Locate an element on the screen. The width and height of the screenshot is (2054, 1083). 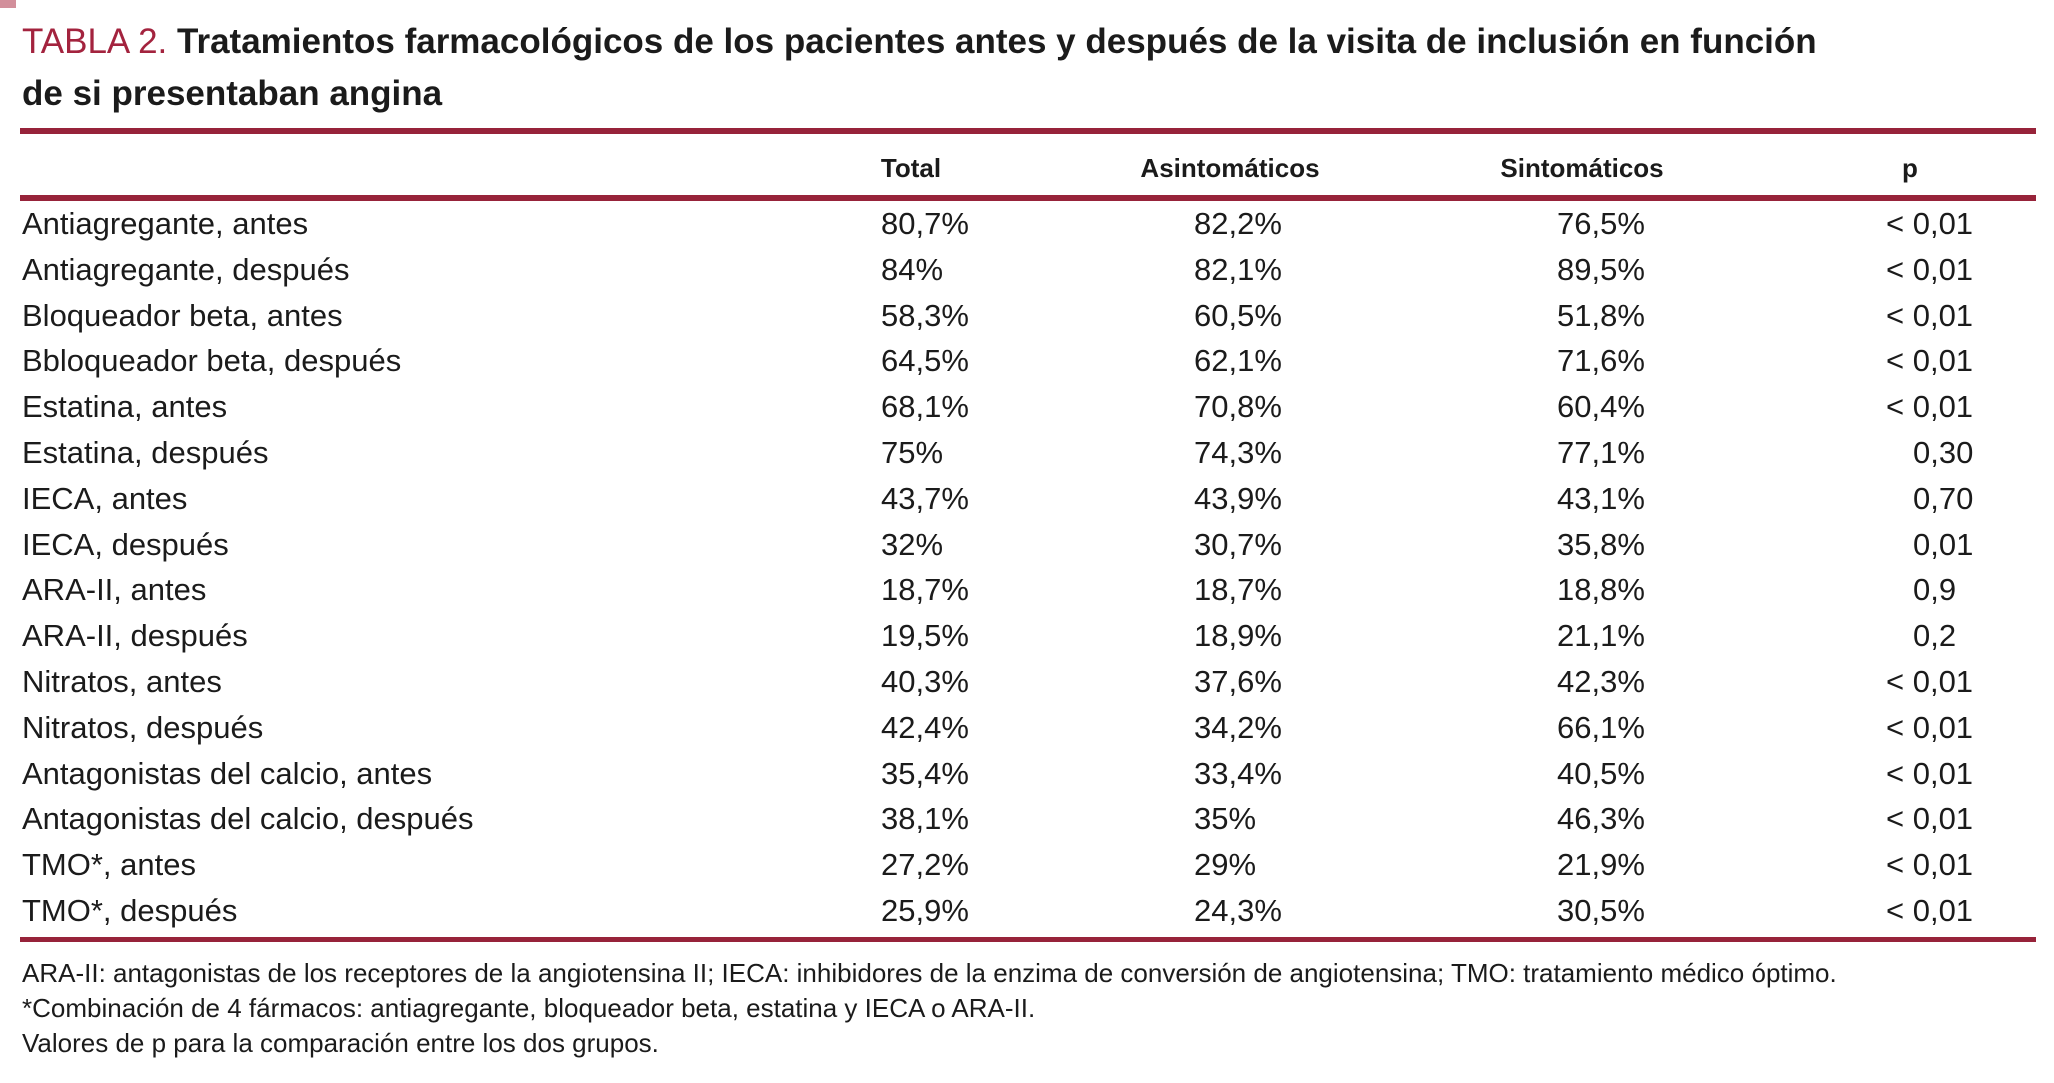
total-value-cell: 19,5% is located at coordinates (925, 636).